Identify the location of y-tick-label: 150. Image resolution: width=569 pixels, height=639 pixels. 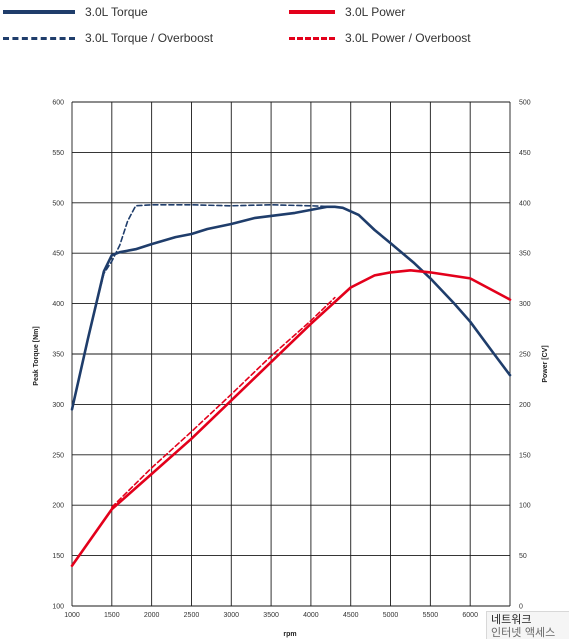
(58, 556).